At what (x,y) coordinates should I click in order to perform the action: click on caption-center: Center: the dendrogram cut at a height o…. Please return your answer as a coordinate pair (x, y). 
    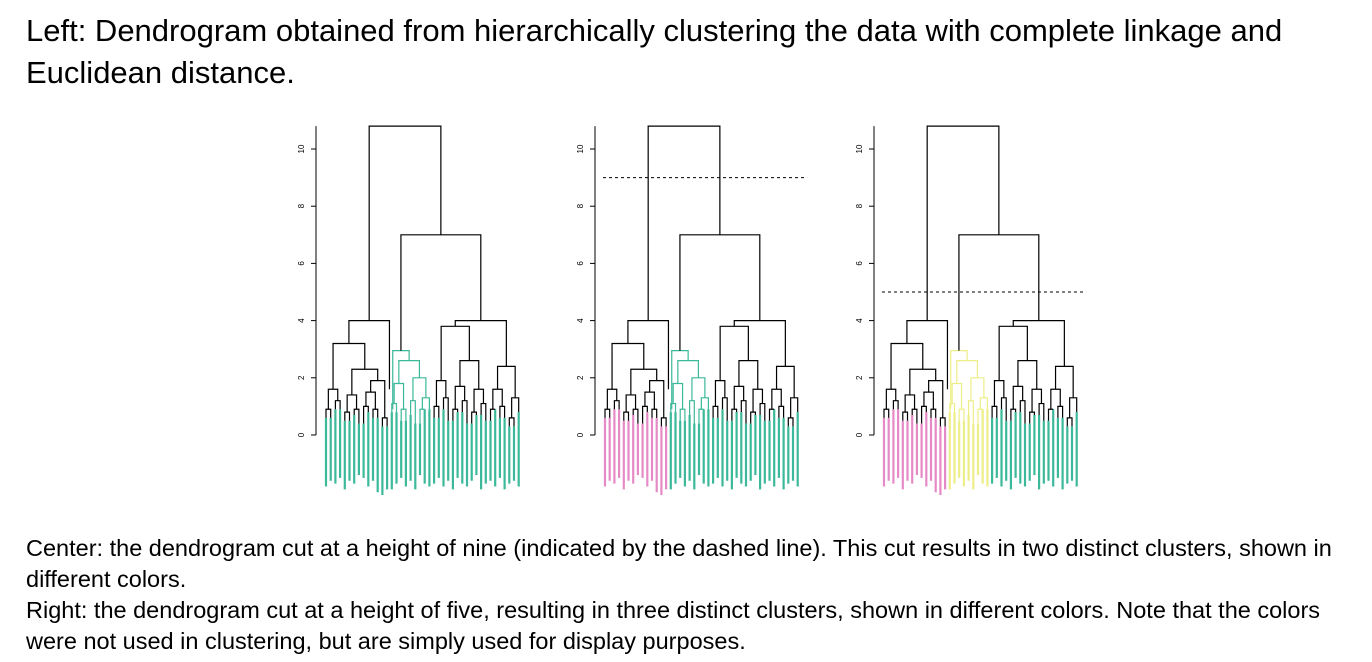
    Looking at the image, I should click on (679, 563).